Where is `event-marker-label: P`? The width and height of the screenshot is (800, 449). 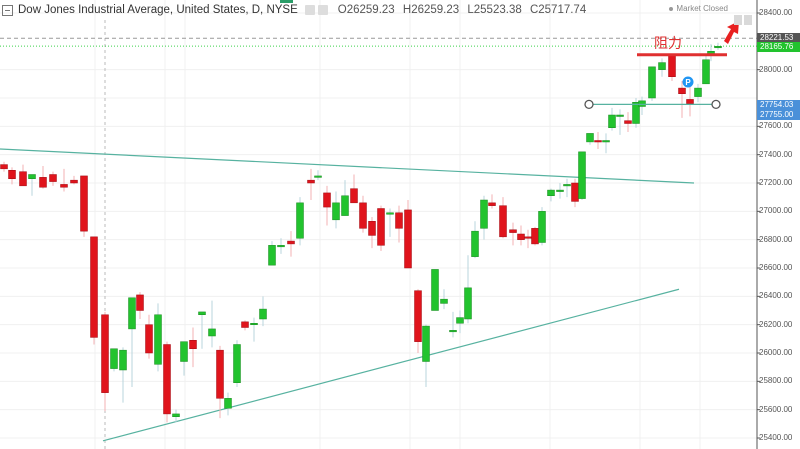 event-marker-label: P is located at coordinates (688, 82).